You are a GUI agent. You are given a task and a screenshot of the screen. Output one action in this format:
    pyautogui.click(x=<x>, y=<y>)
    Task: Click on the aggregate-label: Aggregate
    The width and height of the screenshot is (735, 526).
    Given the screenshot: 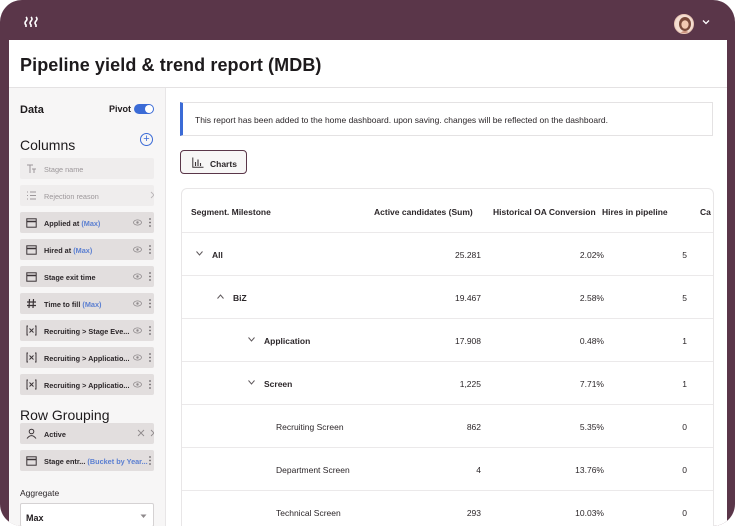 What is the action you would take?
    pyautogui.click(x=40, y=493)
    